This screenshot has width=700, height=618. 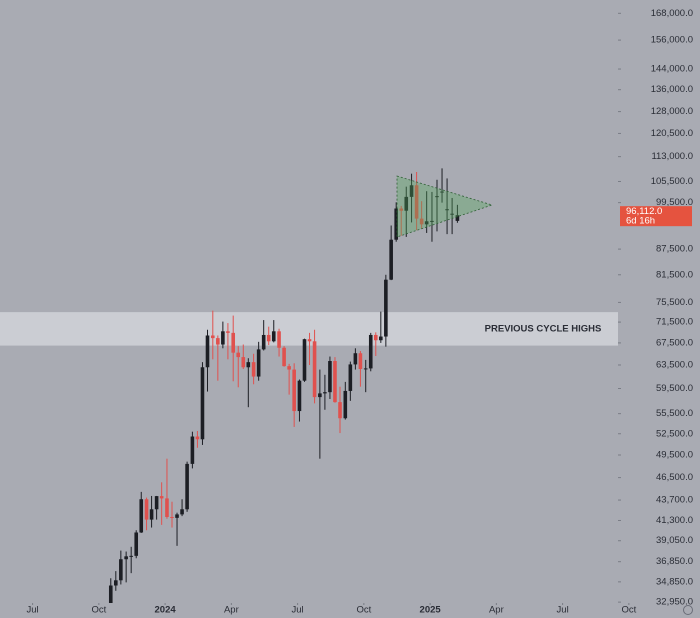 I want to click on price-tag, so click(x=656, y=216).